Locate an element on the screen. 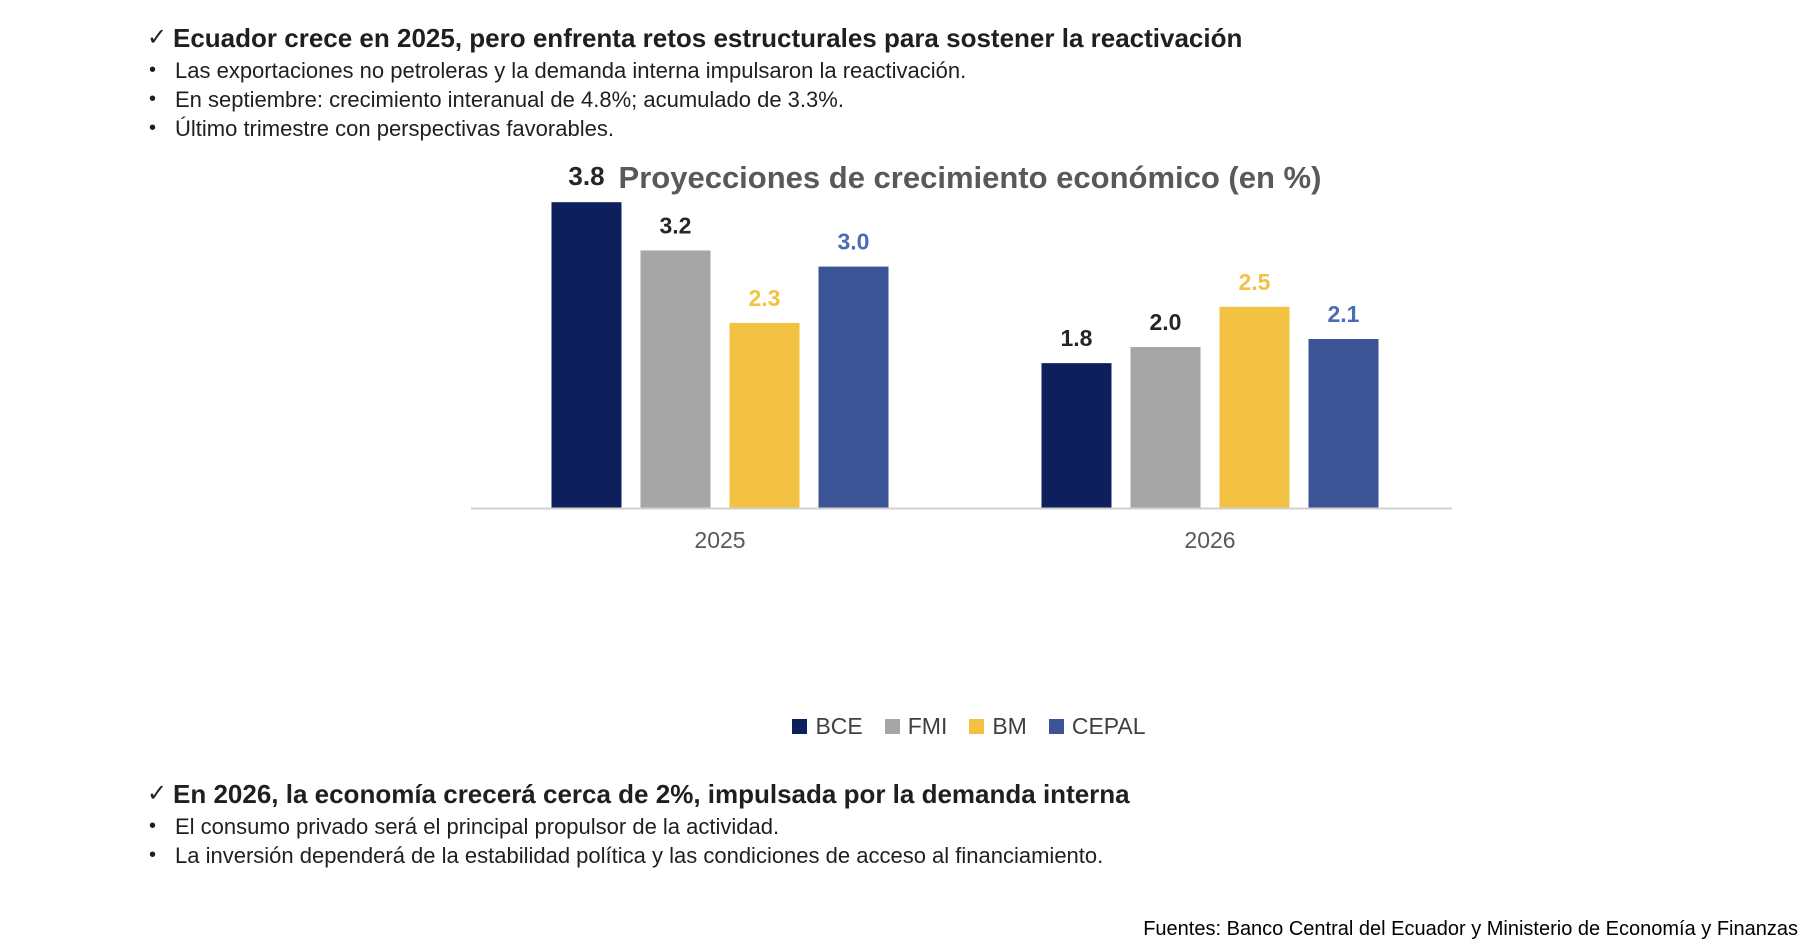 This screenshot has height=948, width=1818. data-label-fmi-2026: 2.0 is located at coordinates (1166, 322).